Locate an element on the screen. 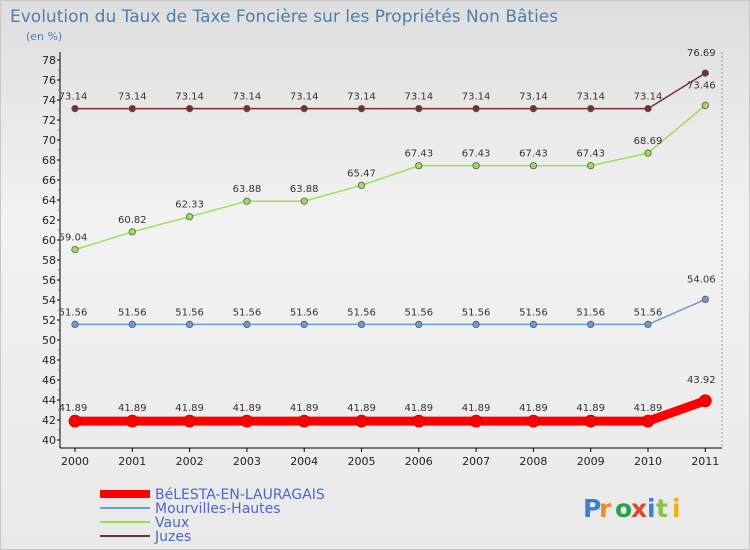 This screenshot has width=750, height=550. x-tick-label: 2010 is located at coordinates (648, 461).